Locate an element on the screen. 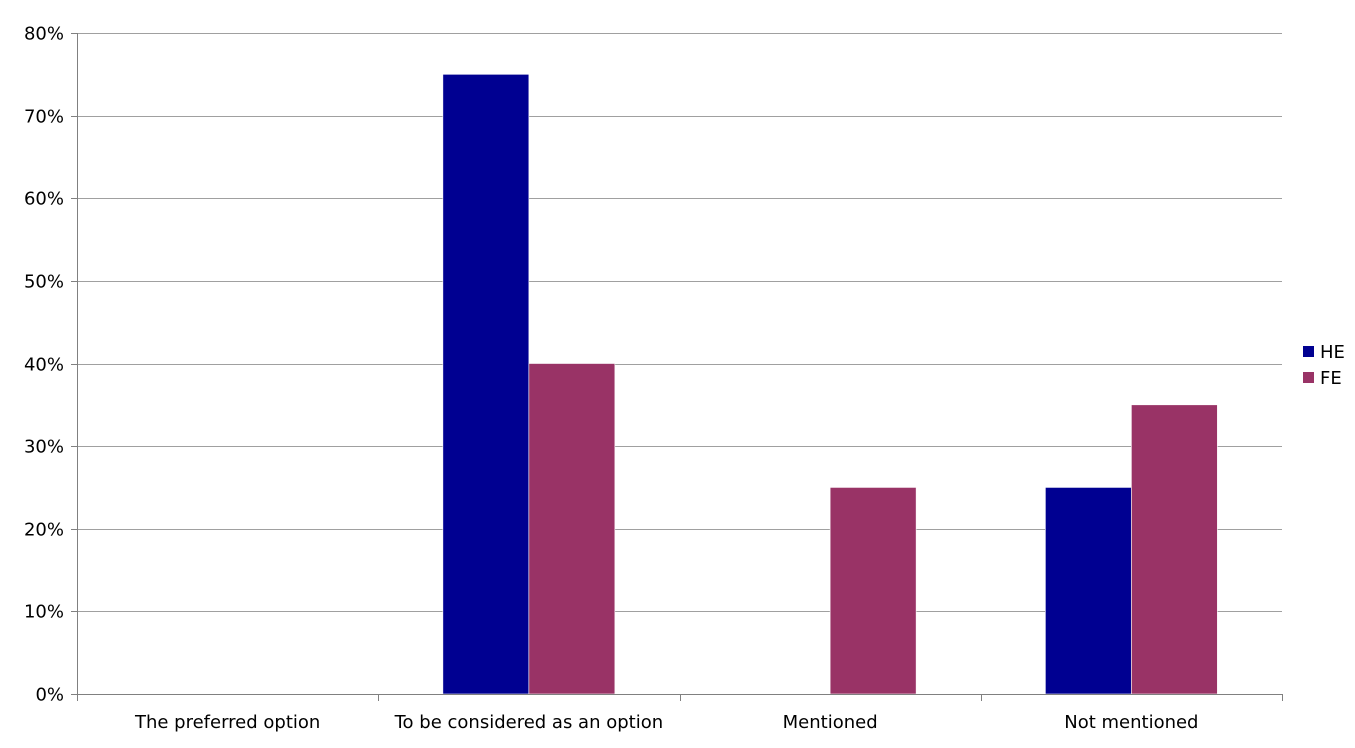  y-tick-label: 80% is located at coordinates (44, 34).